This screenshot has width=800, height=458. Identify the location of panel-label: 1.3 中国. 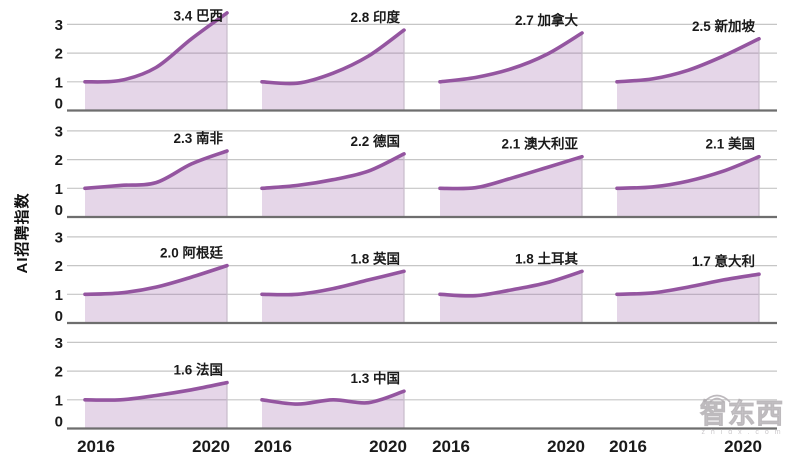
(375, 378).